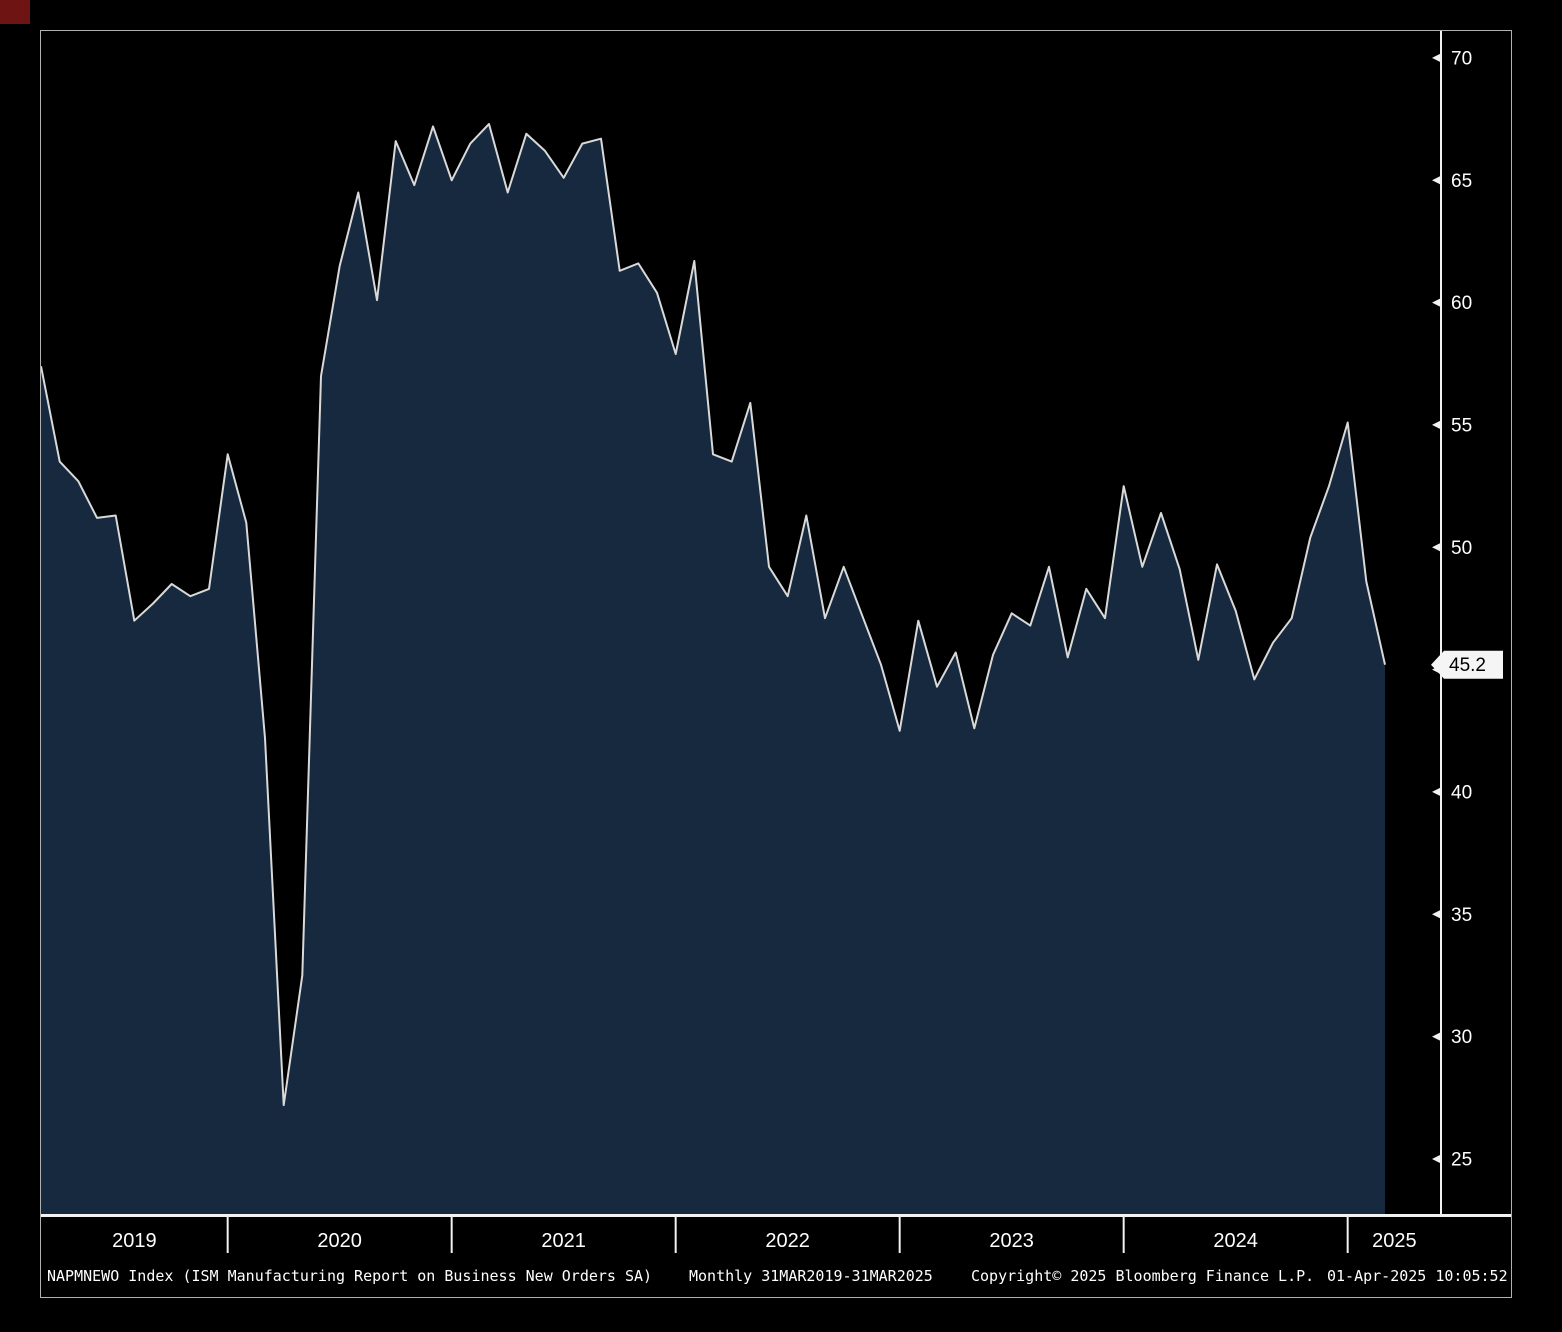 The width and height of the screenshot is (1562, 1332). Describe the element at coordinates (1235, 1241) in the screenshot. I see `x-year-label: 2024` at that location.